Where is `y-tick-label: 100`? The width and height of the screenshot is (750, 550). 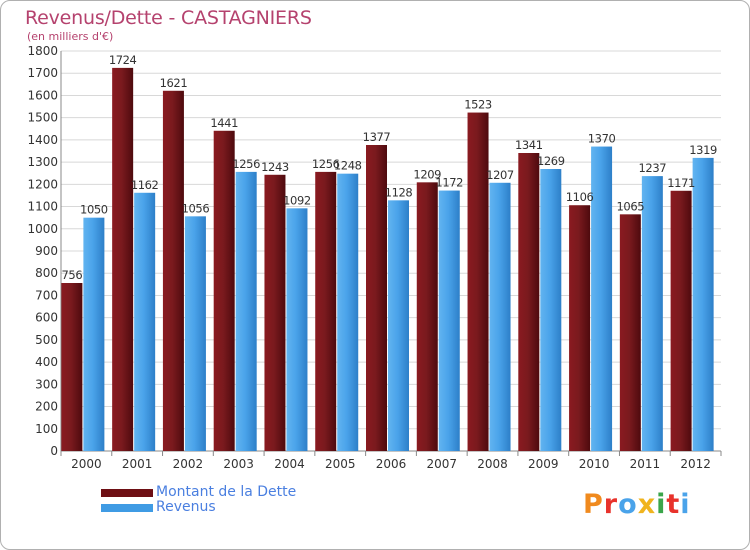
y-tick-label: 100 is located at coordinates (46, 429).